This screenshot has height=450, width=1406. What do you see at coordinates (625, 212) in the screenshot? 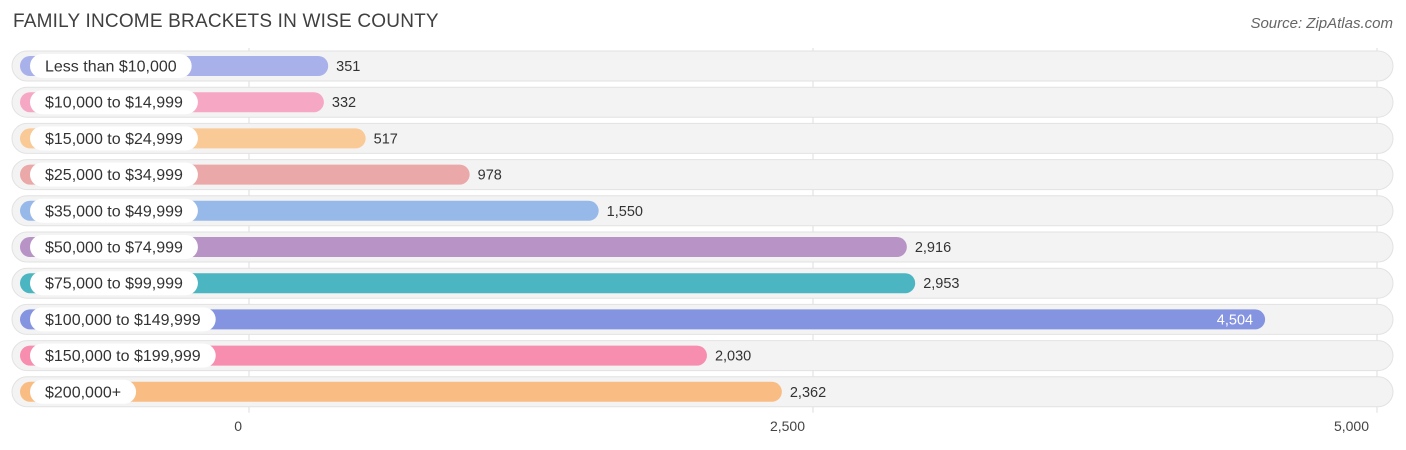
I see `value-label: 1,550` at bounding box center [625, 212].